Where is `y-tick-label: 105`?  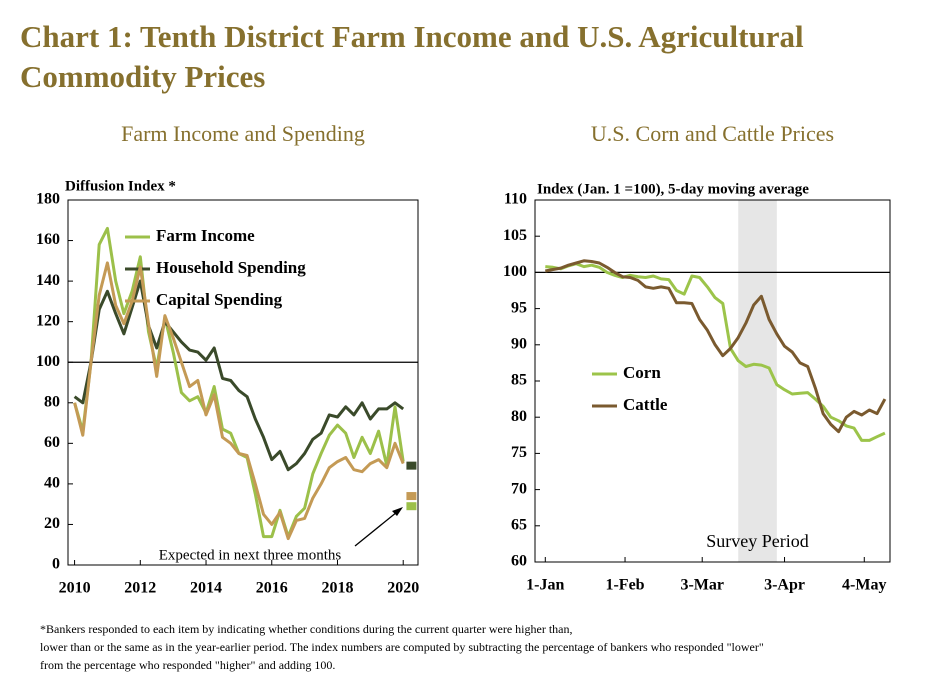
y-tick-label: 105 is located at coordinates (515, 235).